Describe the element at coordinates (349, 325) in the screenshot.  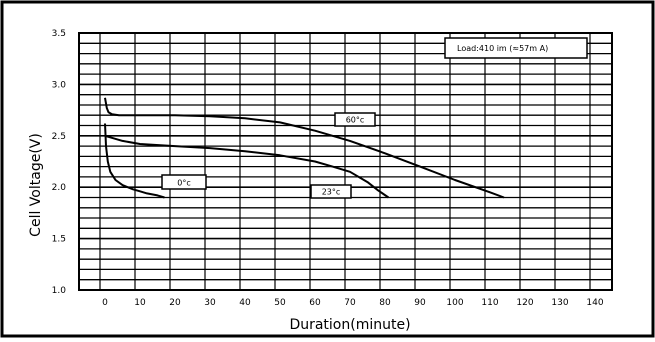
I see `x-axis-title: Duration(minute)` at that location.